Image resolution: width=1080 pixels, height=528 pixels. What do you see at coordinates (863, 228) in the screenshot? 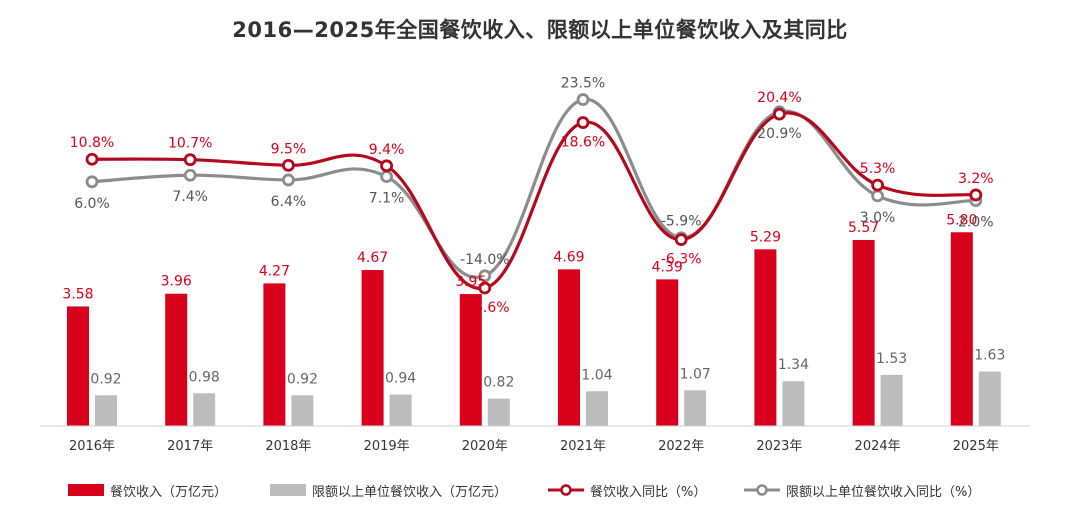
I see `bar-label-revenue: 5.57` at bounding box center [863, 228].